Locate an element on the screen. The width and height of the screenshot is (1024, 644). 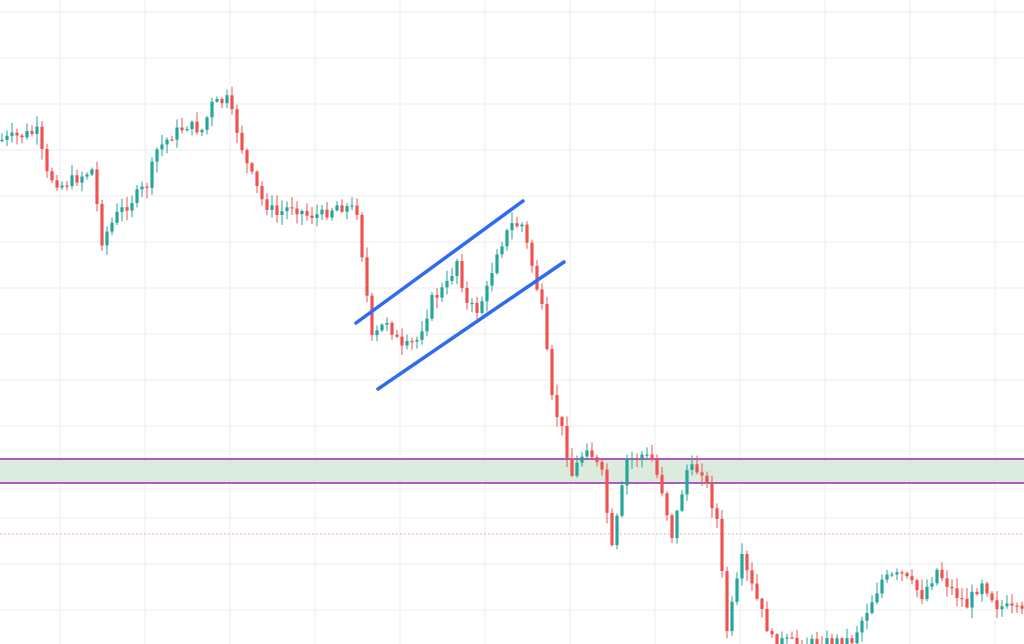
channel-upper-trendline is located at coordinates (439, 262).